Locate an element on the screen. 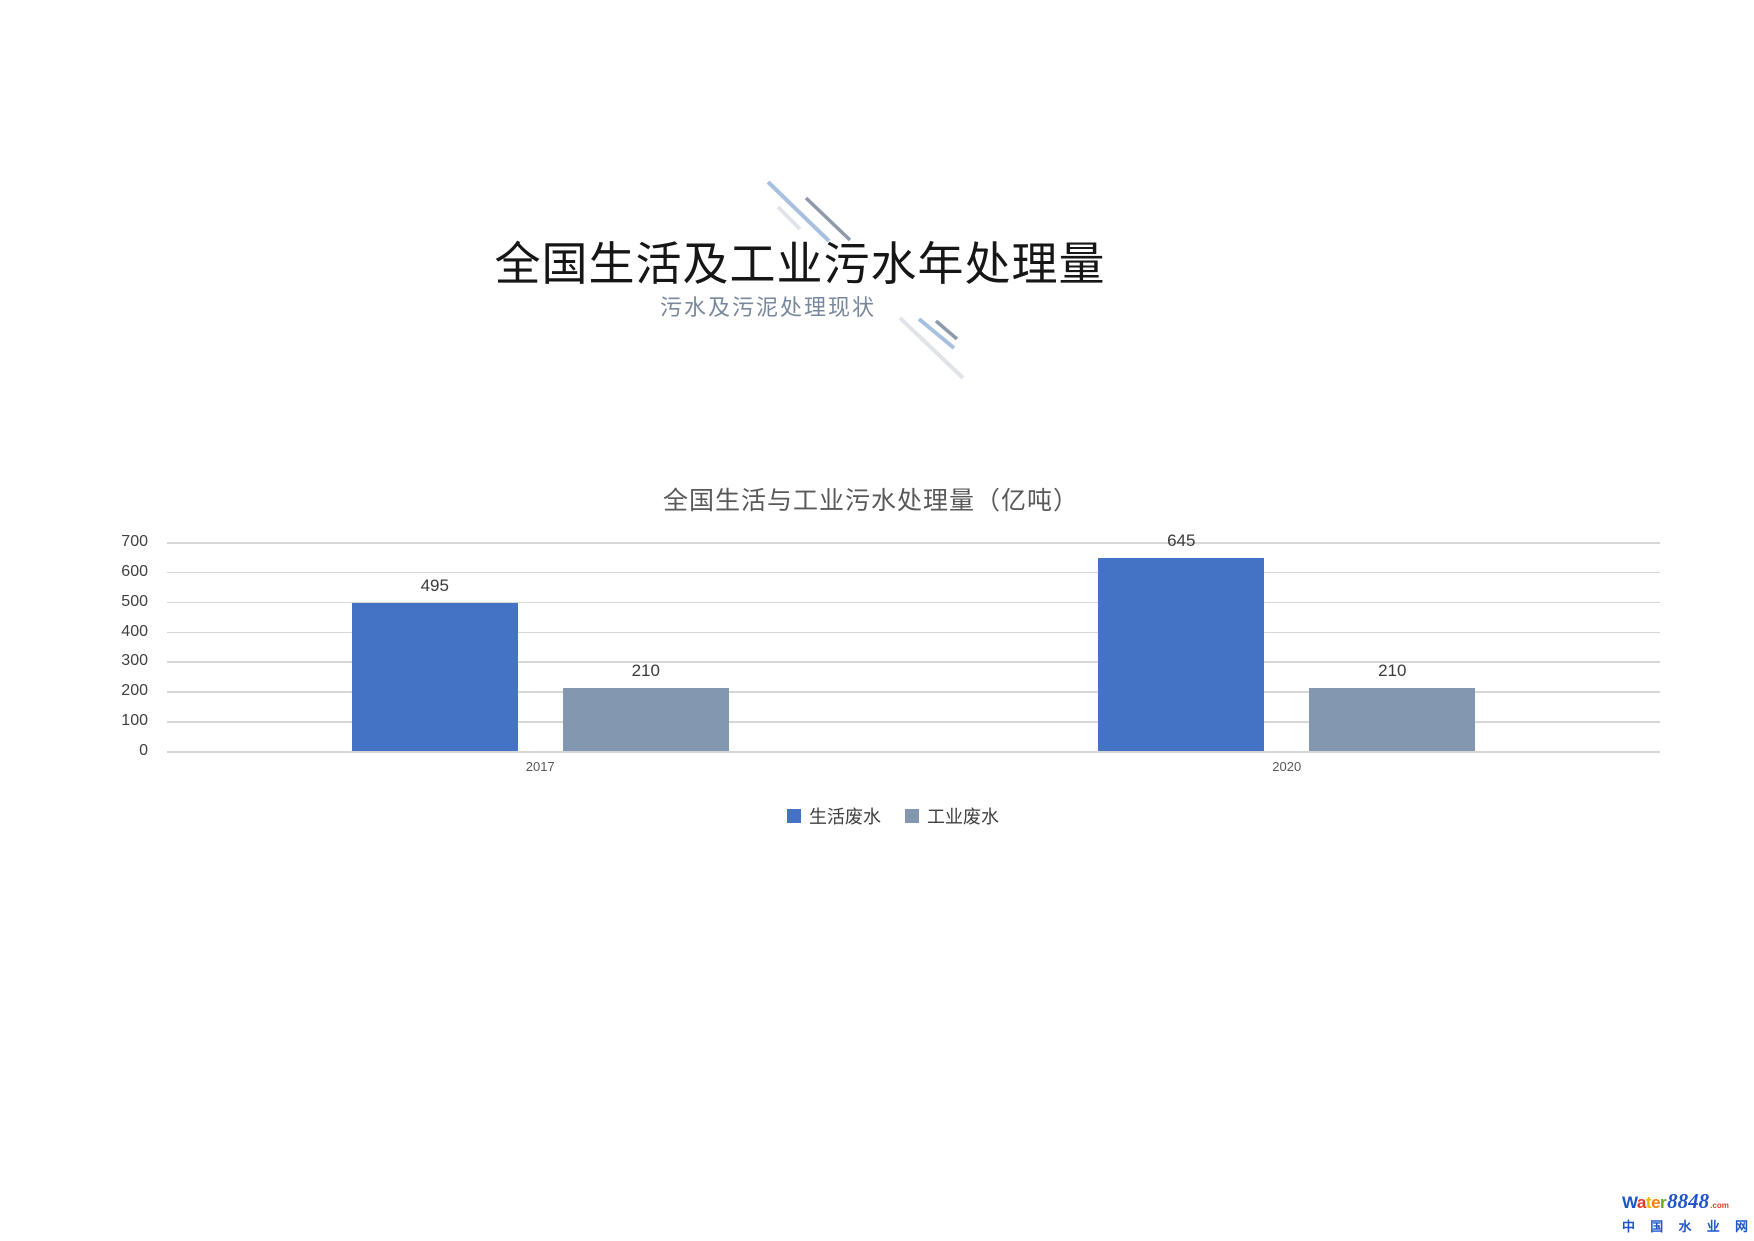 This screenshot has height=1241, width=1754. brand-tld: .com is located at coordinates (1719, 1205).